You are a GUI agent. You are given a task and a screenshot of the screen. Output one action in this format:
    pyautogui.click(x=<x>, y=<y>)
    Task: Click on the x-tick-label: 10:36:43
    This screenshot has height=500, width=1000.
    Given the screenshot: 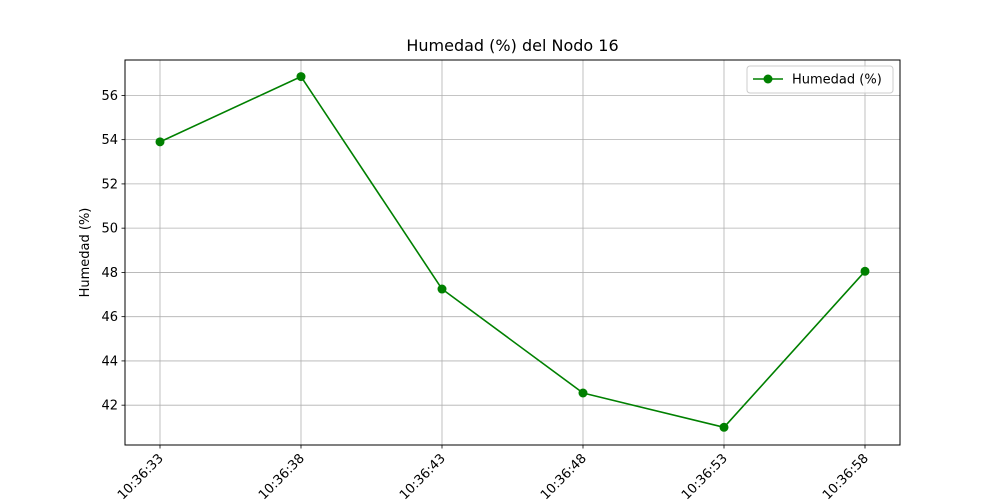 What is the action you would take?
    pyautogui.click(x=423, y=475)
    